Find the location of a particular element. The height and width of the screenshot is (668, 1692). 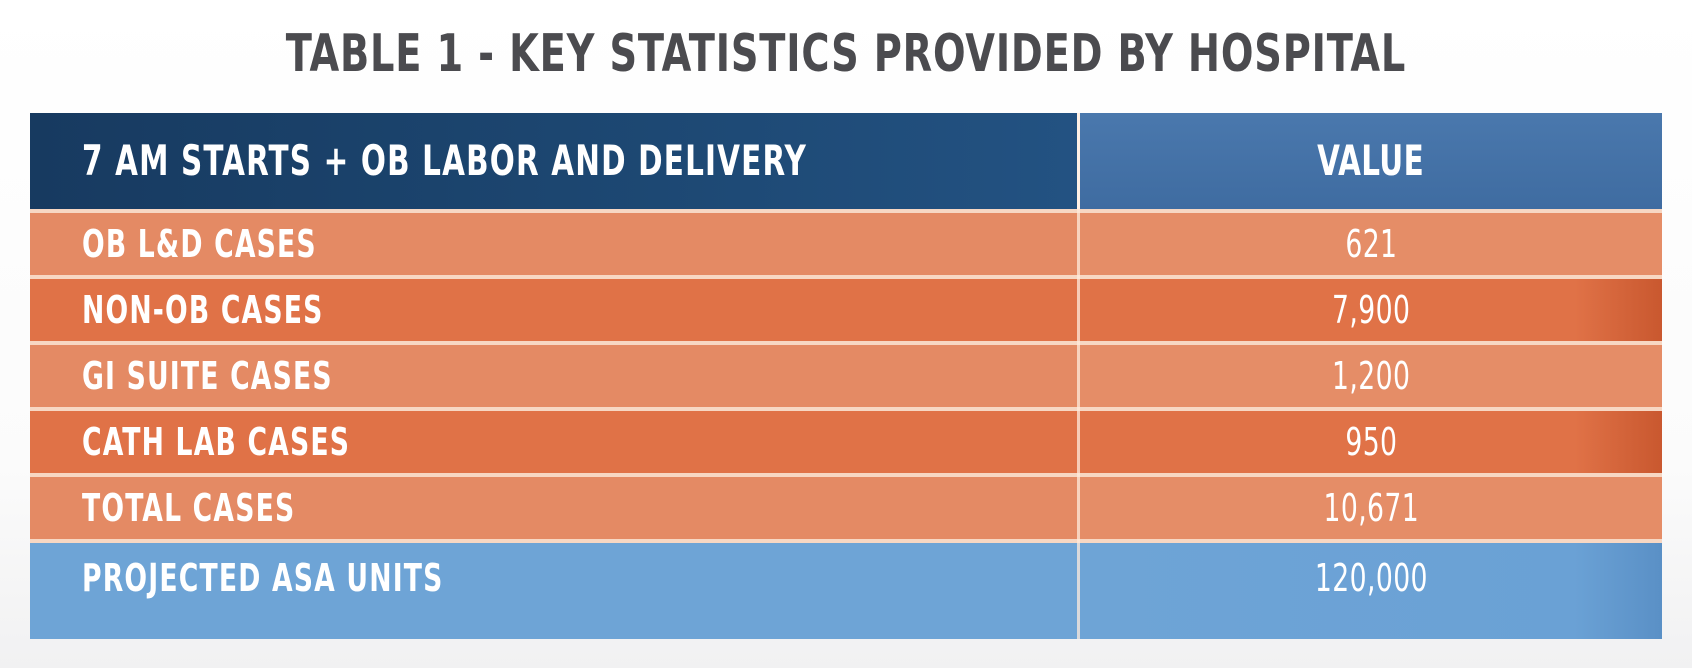

row-value: 1,200 is located at coordinates (1371, 376).